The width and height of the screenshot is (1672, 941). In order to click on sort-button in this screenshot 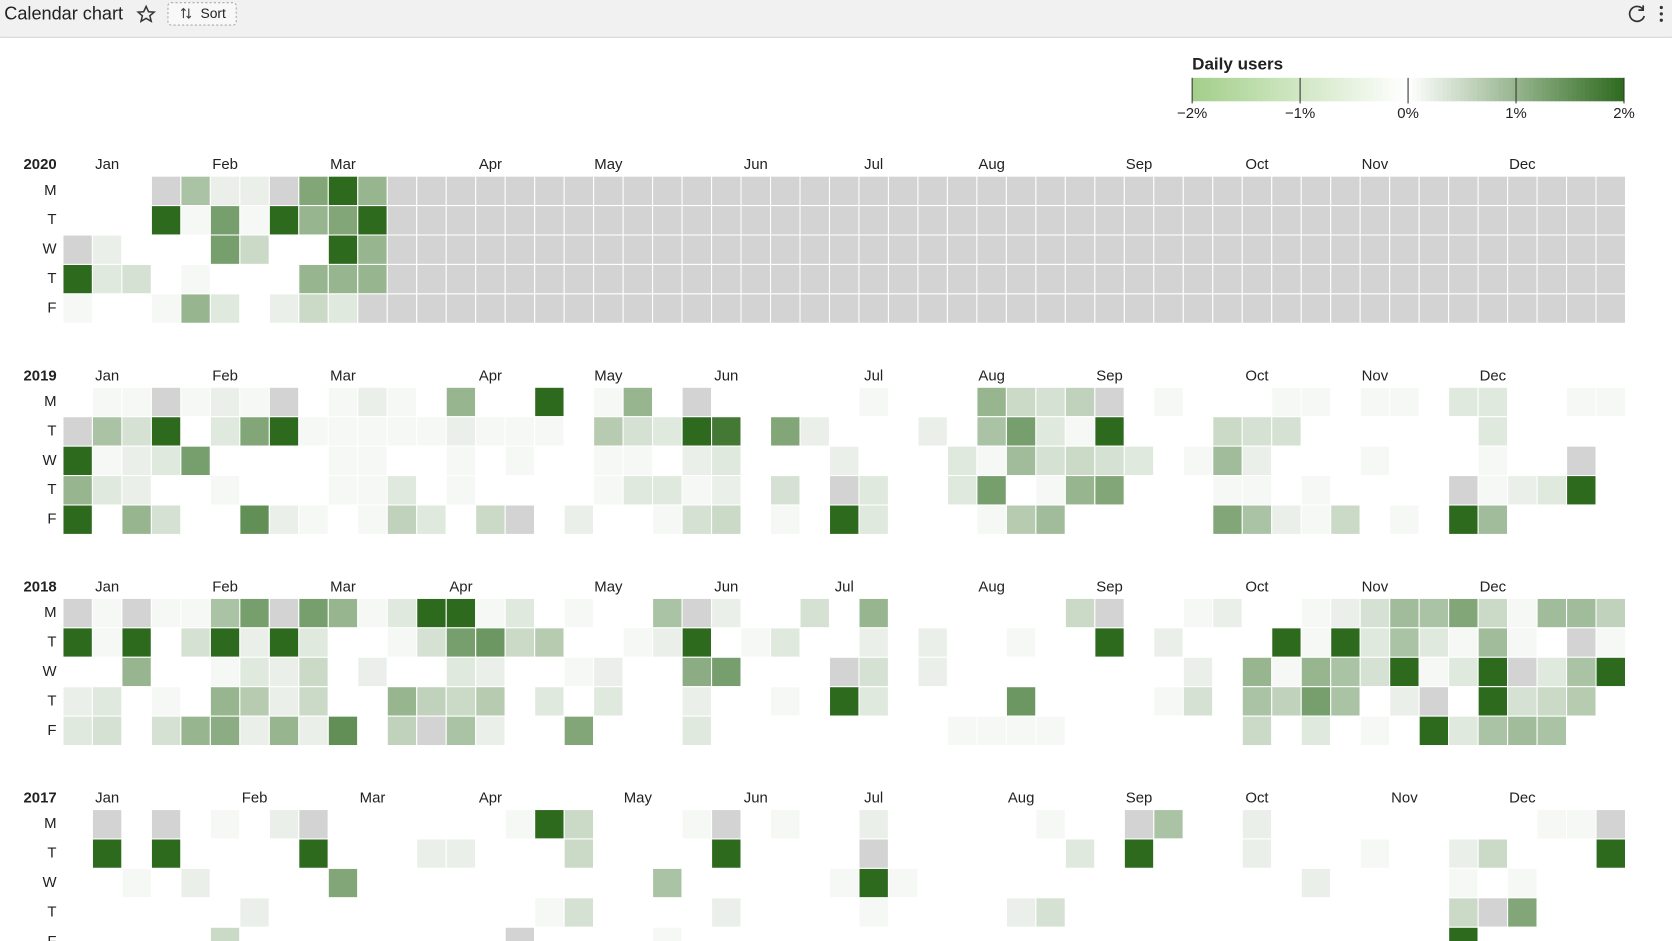, I will do `click(202, 14)`.